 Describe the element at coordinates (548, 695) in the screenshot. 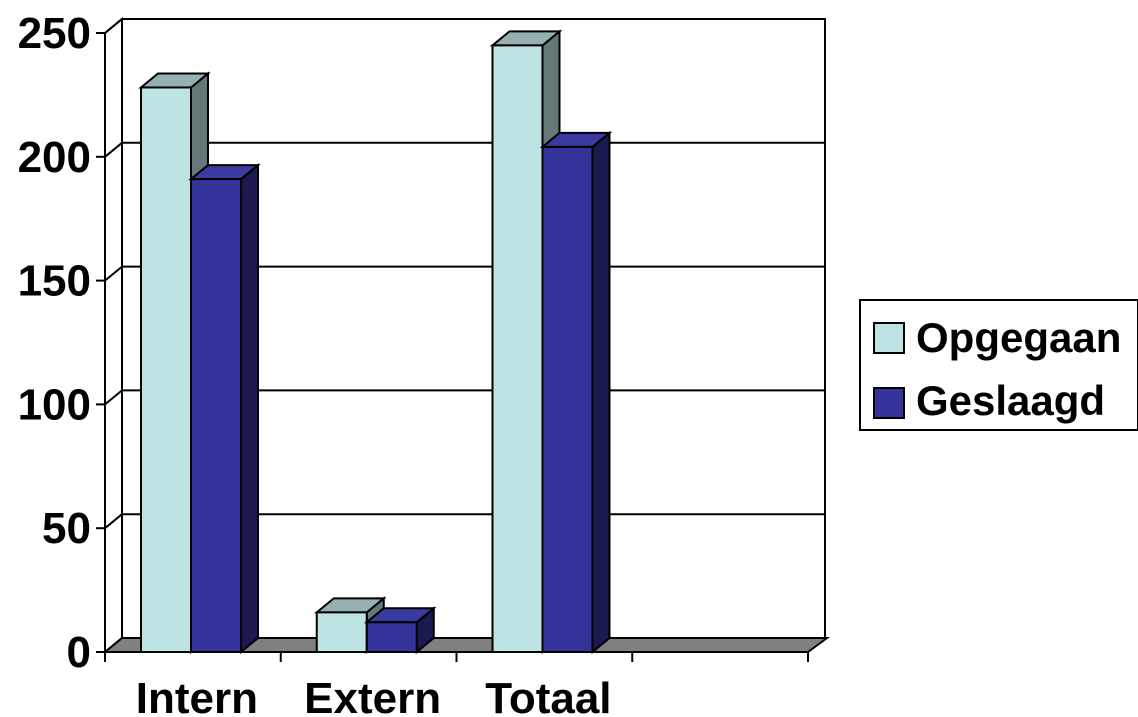

I see `x-tick-label: Totaal` at that location.